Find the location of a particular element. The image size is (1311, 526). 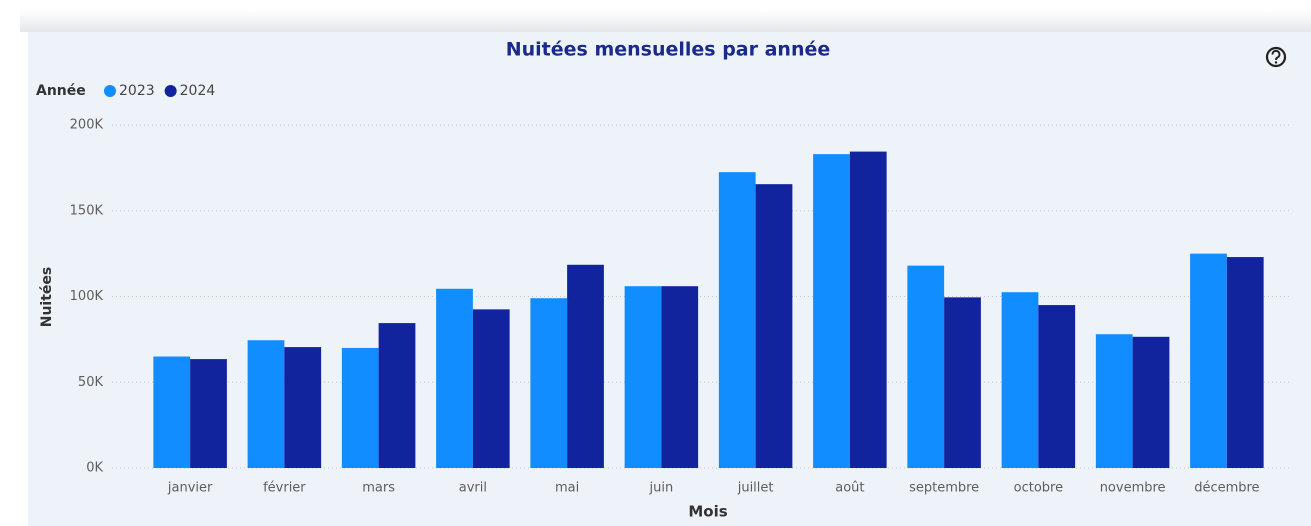

x-tick-label: novembre is located at coordinates (1133, 488).